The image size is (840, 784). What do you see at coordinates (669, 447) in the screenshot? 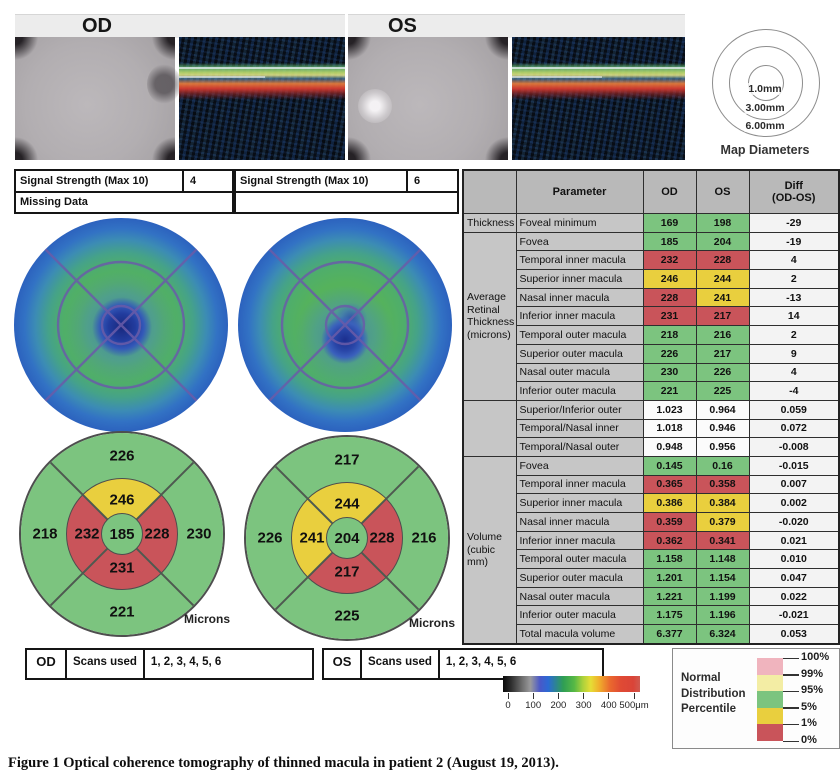
I see `od-value-cell: 0.948` at bounding box center [669, 447].